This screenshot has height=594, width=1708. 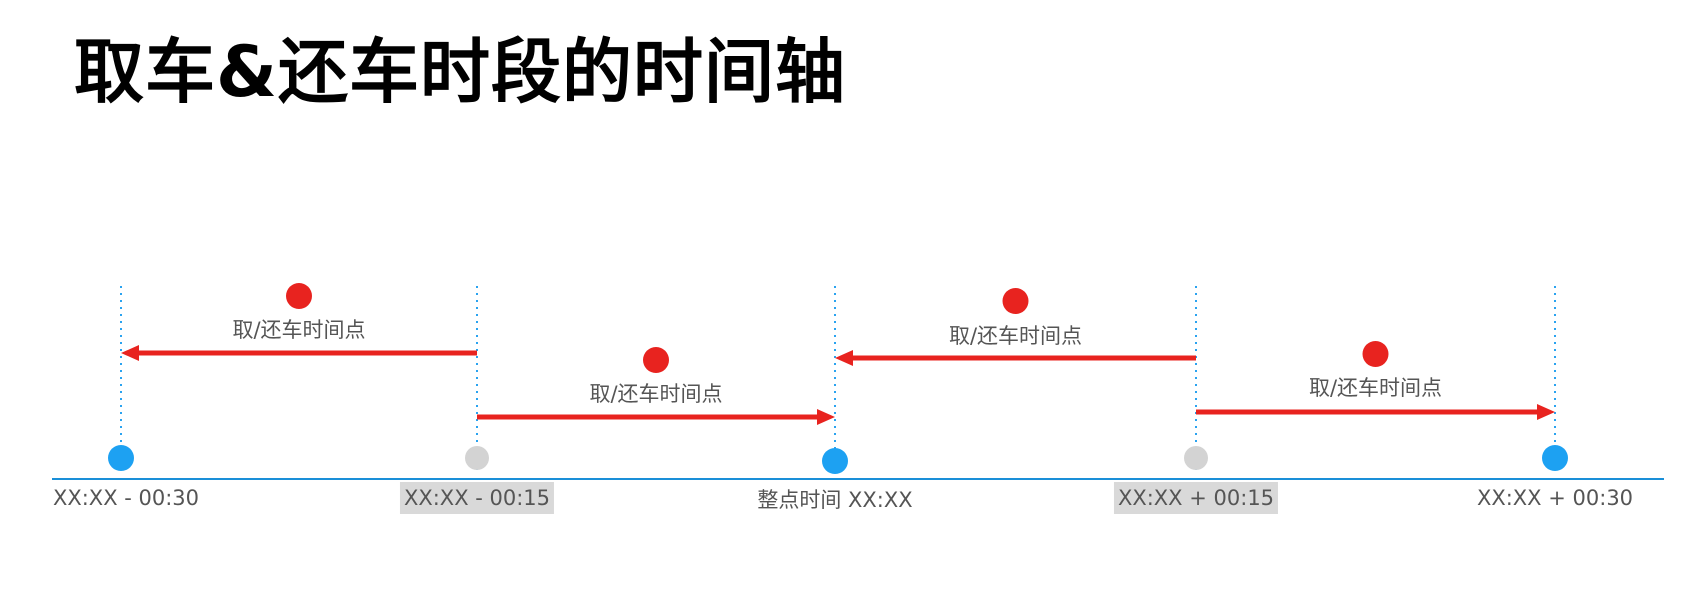 I want to click on tick-label: 整点时间 XX:XX, so click(x=835, y=500).